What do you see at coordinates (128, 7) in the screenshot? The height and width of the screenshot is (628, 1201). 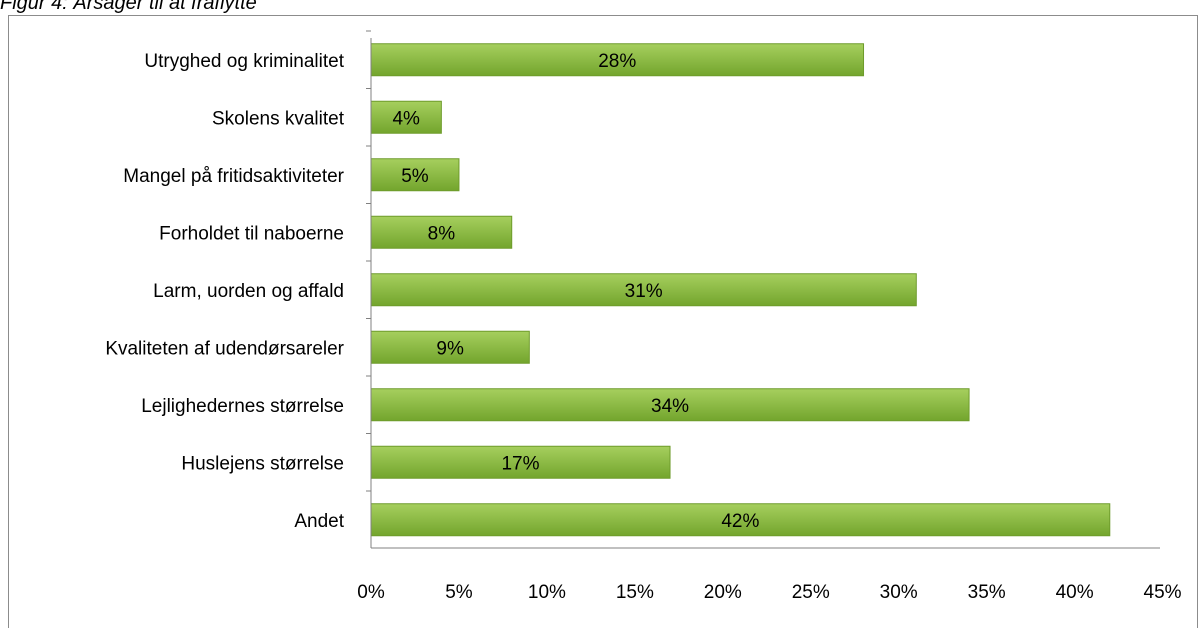 I see `figure-caption: Figur 4: Årsager til at fraflytte` at bounding box center [128, 7].